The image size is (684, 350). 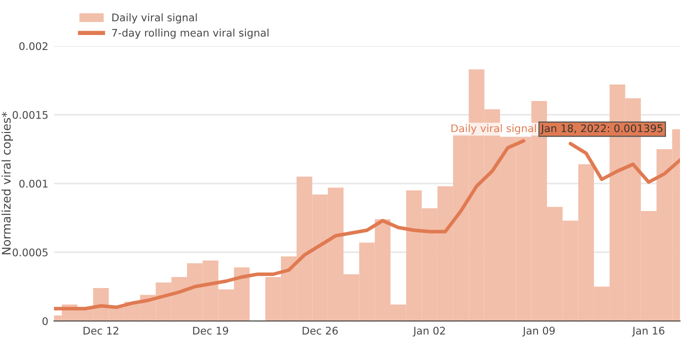 What do you see at coordinates (101, 330) in the screenshot?
I see `x-tick-label: Dec 12` at bounding box center [101, 330].